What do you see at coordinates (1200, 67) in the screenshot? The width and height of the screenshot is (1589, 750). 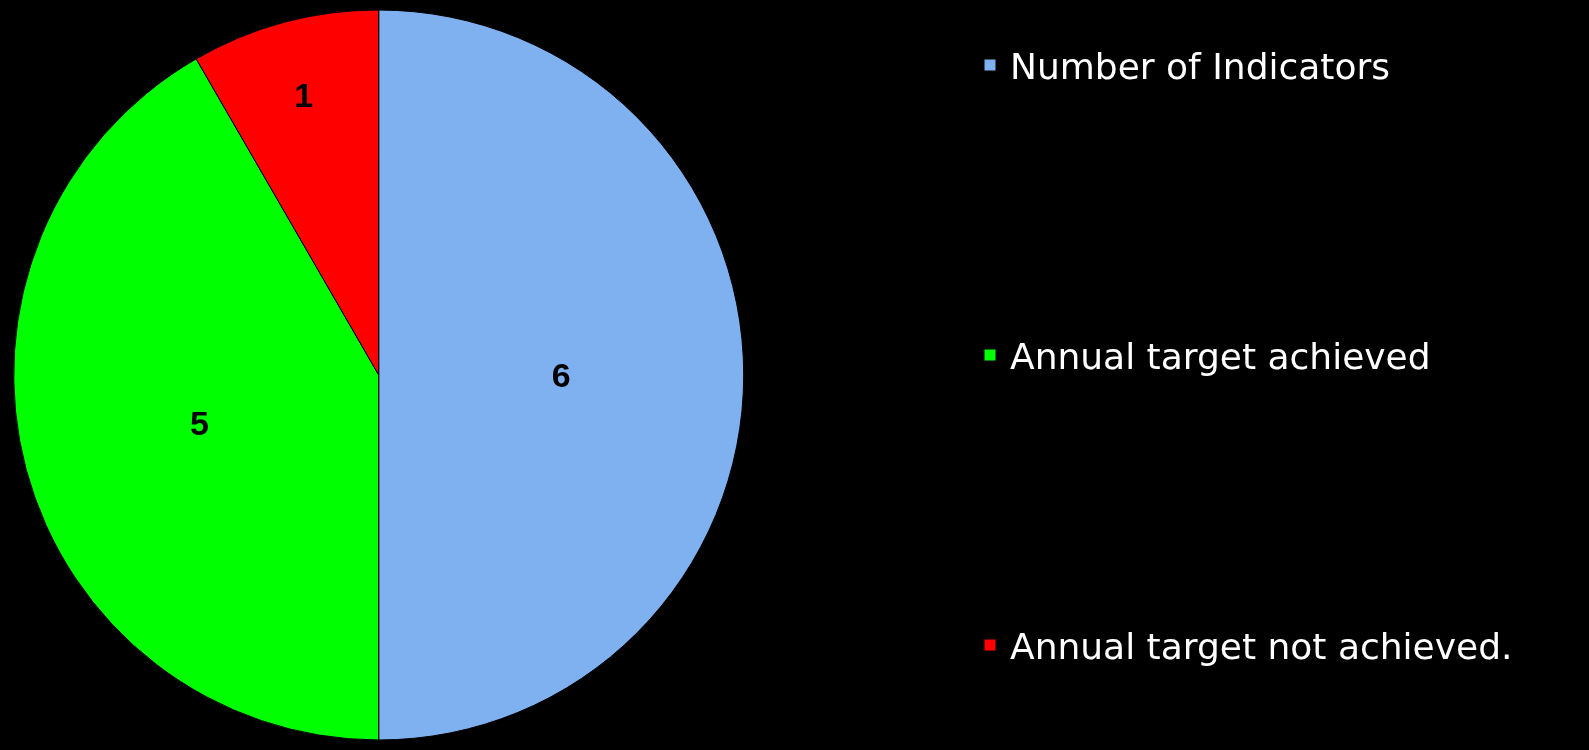 I see `legend-label: Number of Indicators` at bounding box center [1200, 67].